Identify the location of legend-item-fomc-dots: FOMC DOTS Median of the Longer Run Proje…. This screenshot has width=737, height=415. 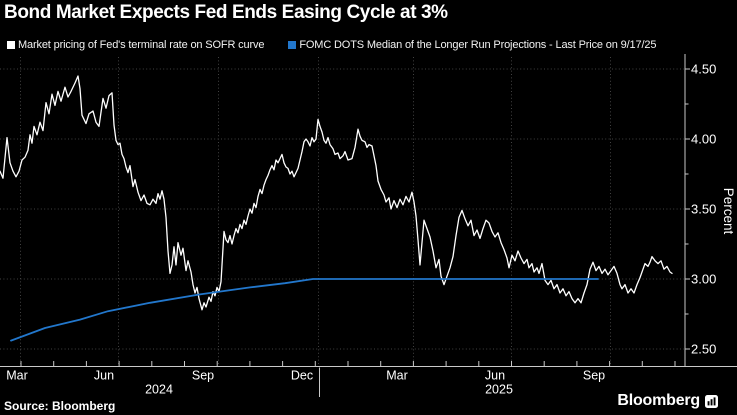
(472, 45).